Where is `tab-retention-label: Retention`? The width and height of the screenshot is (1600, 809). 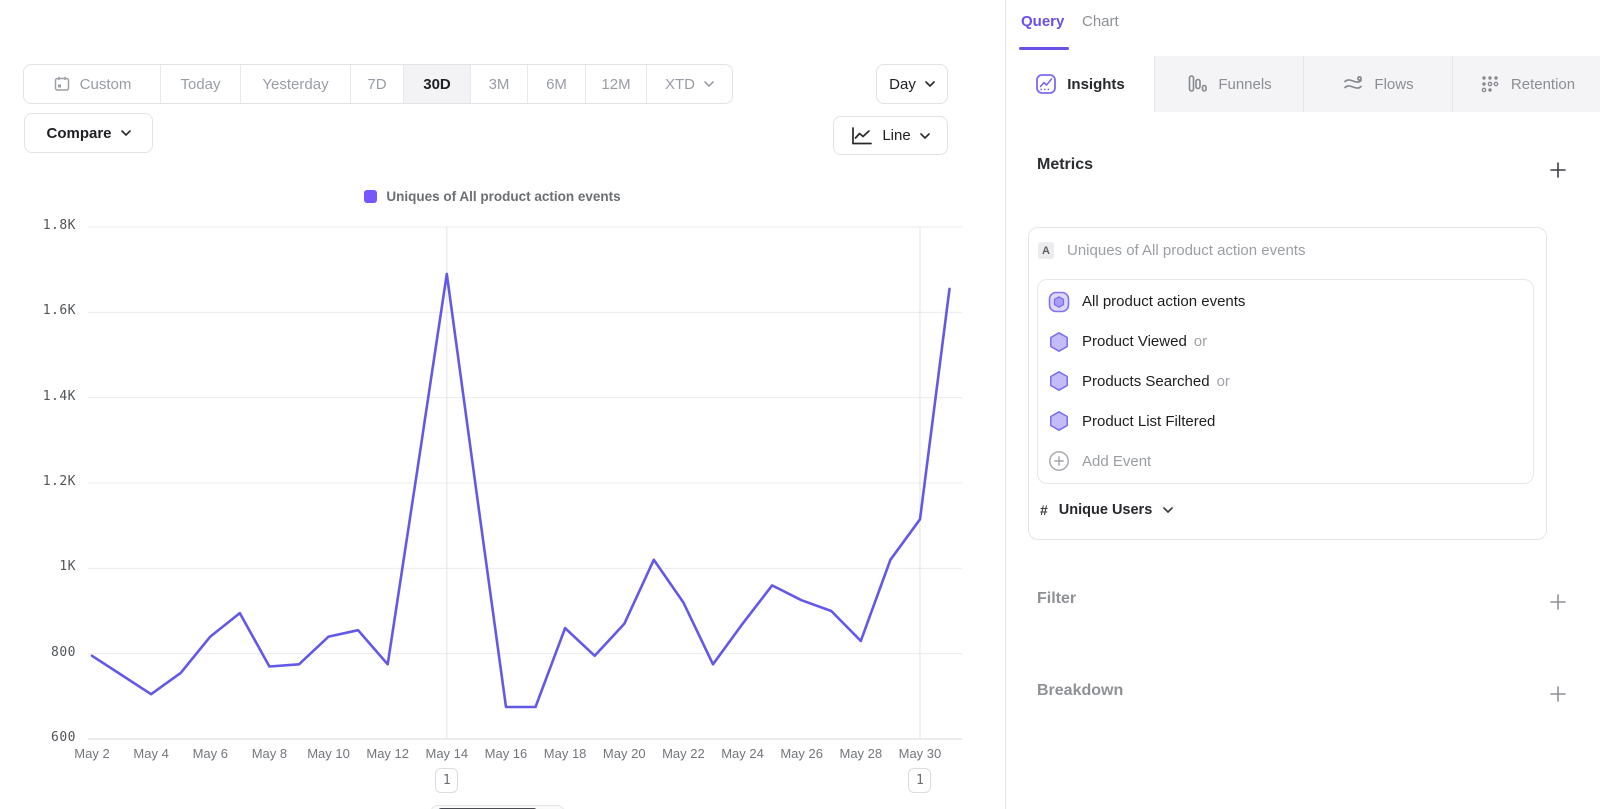
tab-retention-label: Retention is located at coordinates (1543, 84).